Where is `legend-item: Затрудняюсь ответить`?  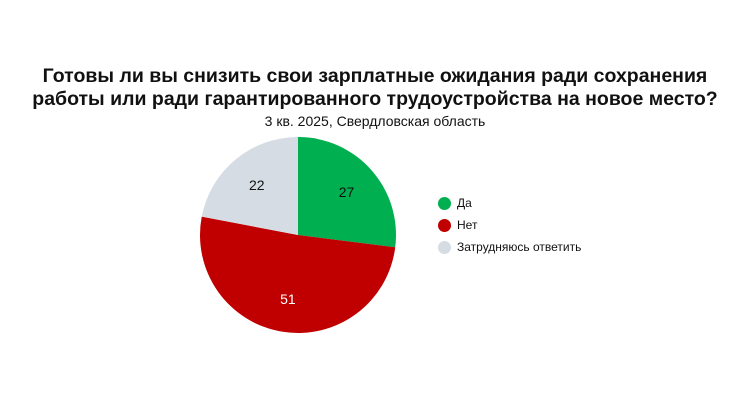 legend-item: Затрудняюсь ответить is located at coordinates (509, 247).